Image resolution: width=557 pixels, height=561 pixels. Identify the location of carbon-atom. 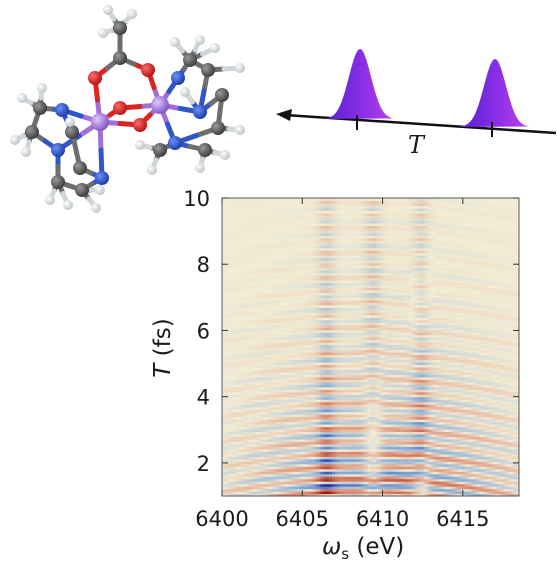
(40, 108).